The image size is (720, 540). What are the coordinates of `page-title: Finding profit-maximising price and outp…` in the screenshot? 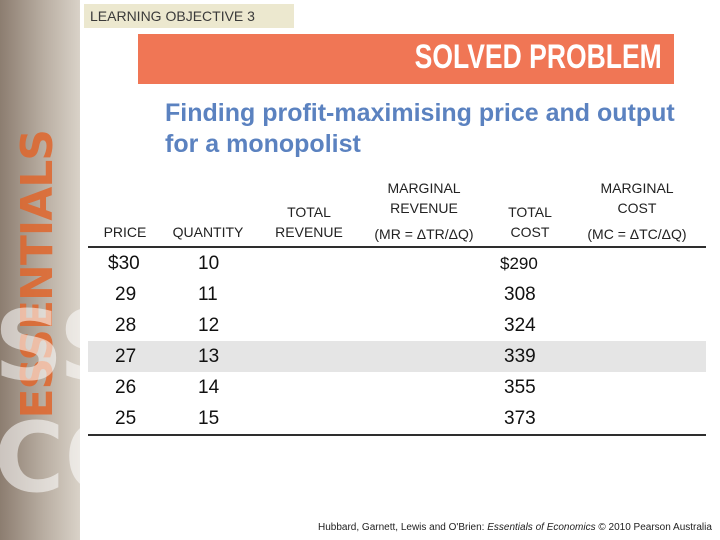 It's located at (420, 128).